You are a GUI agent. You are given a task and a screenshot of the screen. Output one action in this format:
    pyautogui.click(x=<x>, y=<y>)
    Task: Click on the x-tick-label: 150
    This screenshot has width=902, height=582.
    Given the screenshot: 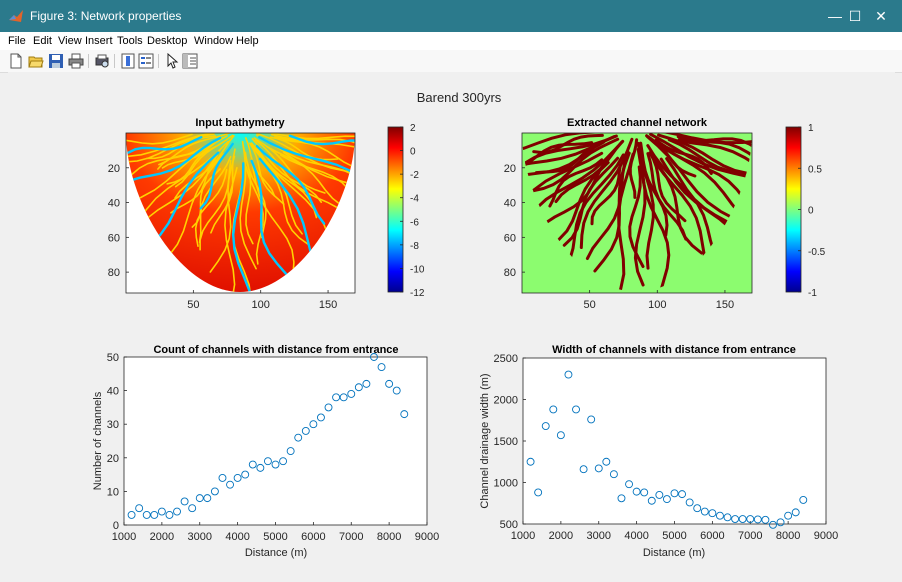 What is the action you would take?
    pyautogui.click(x=328, y=305)
    